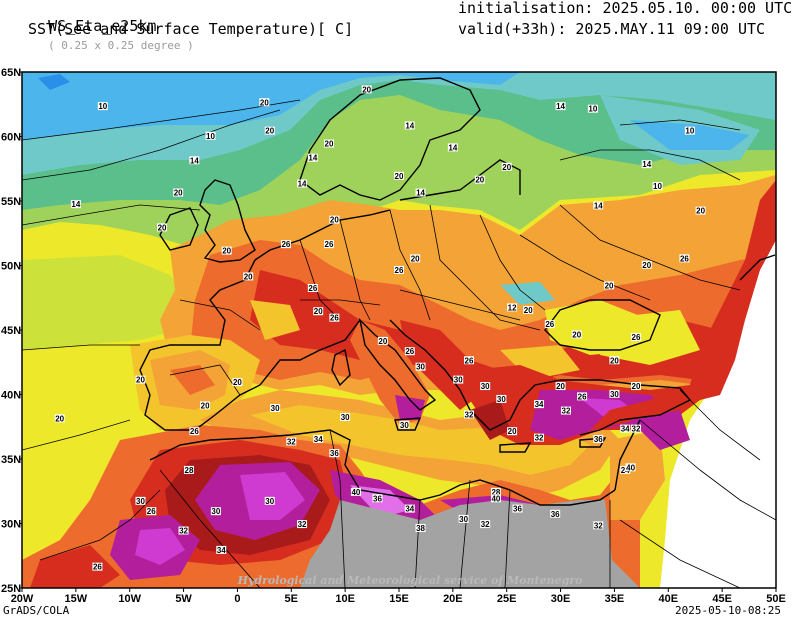  What do you see at coordinates (191, 29) in the screenshot?
I see `field-title: SST(See and Surface Temperature)[ C]` at bounding box center [191, 29].